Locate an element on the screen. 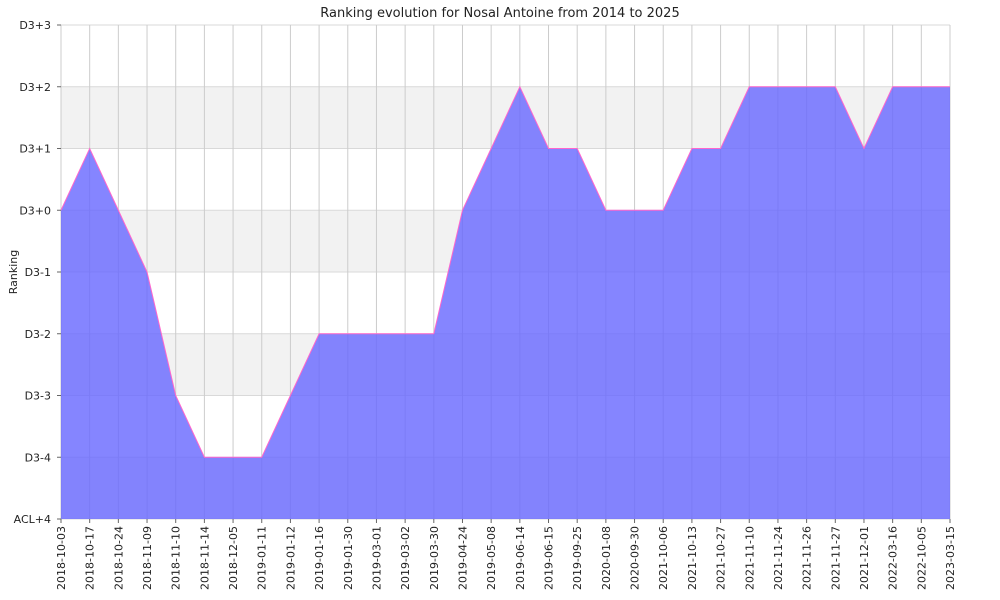  y-tick-label: D3-1 is located at coordinates (38, 272).